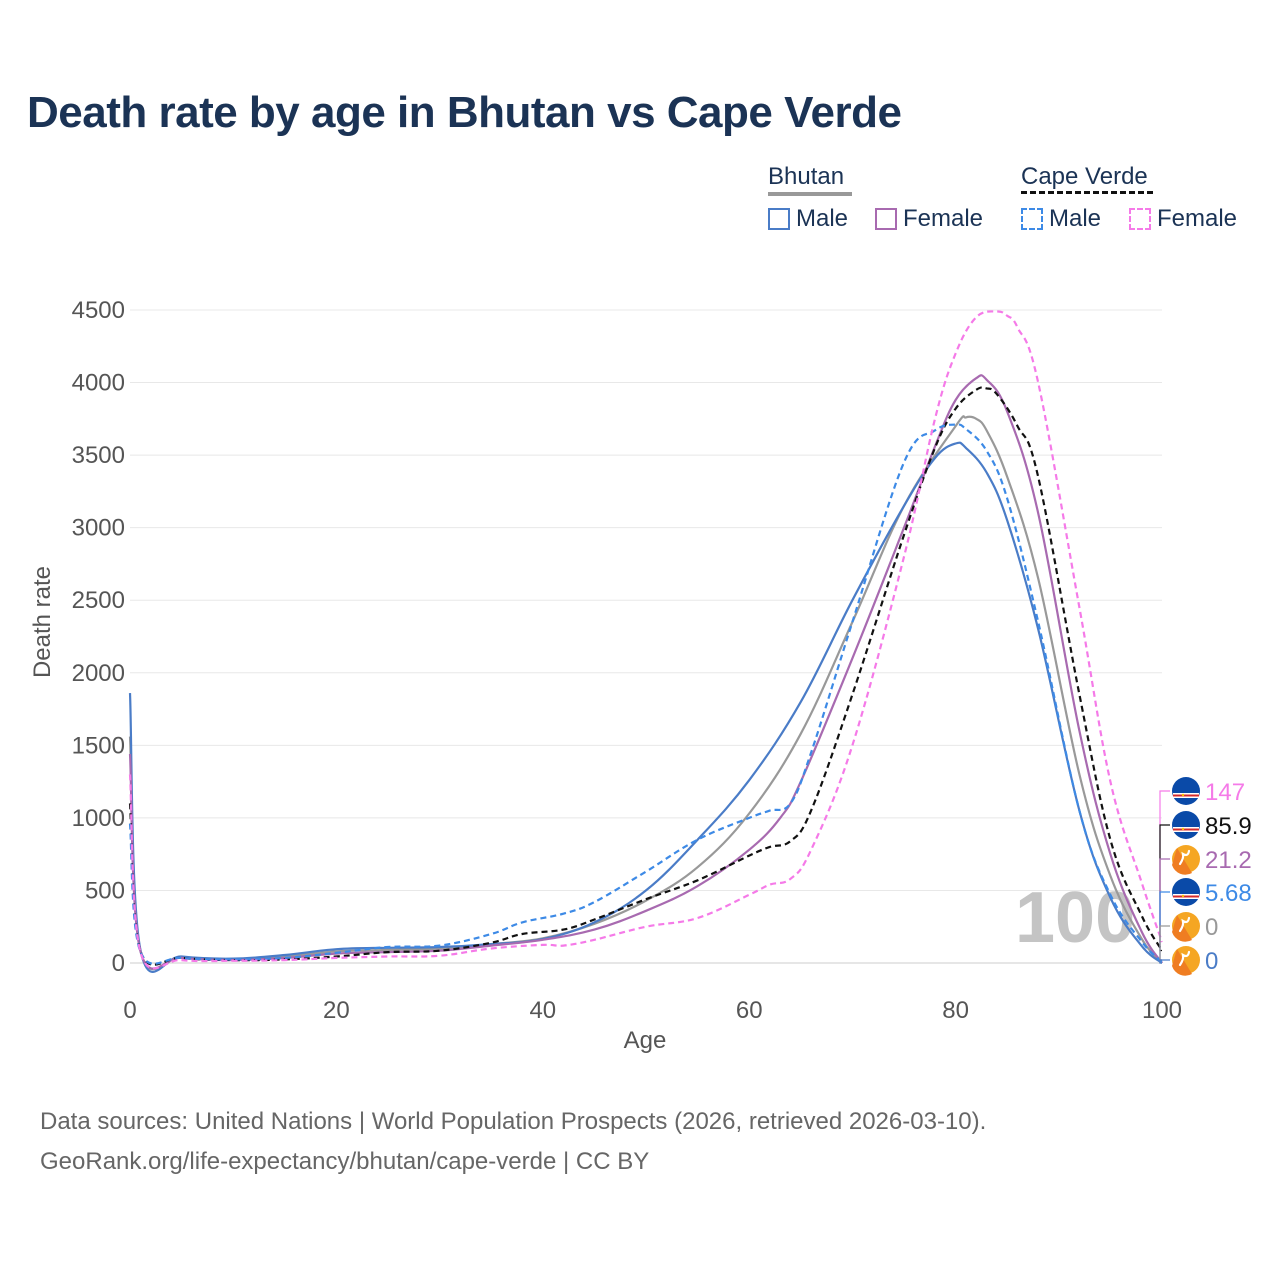 The width and height of the screenshot is (1280, 1280). What do you see at coordinates (1225, 792) in the screenshot?
I see `end-label-value: 147` at bounding box center [1225, 792].